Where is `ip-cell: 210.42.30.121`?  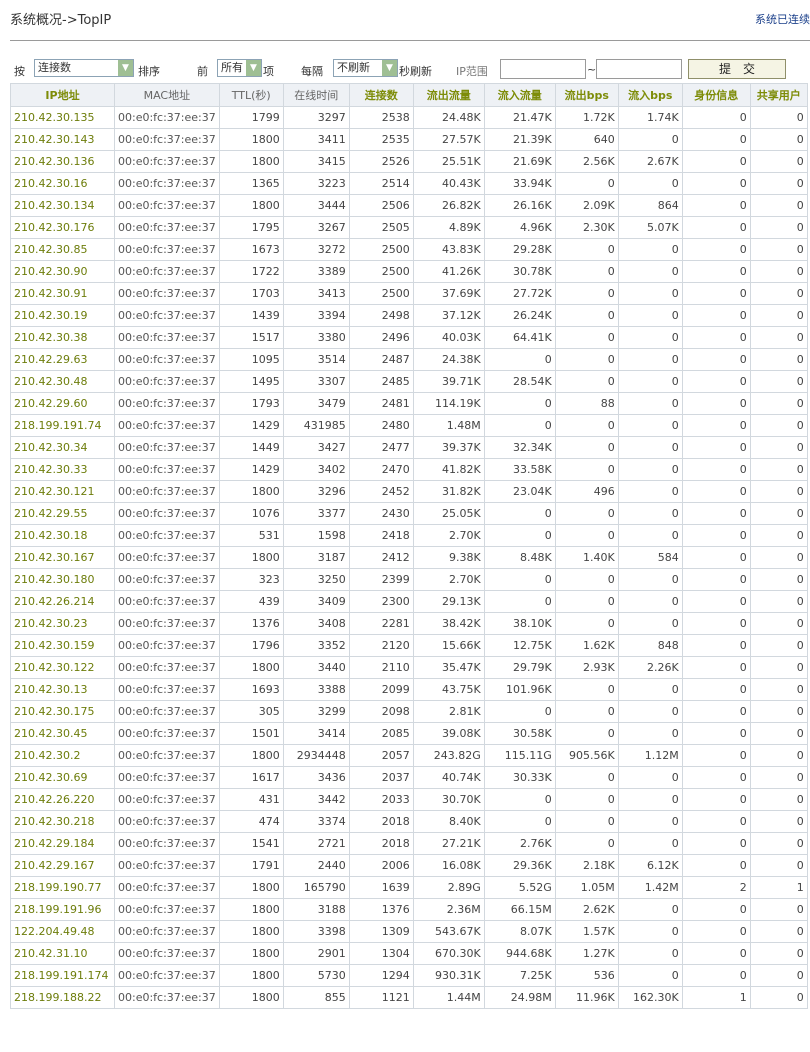
ip-cell: 210.42.30.121 is located at coordinates (62, 491).